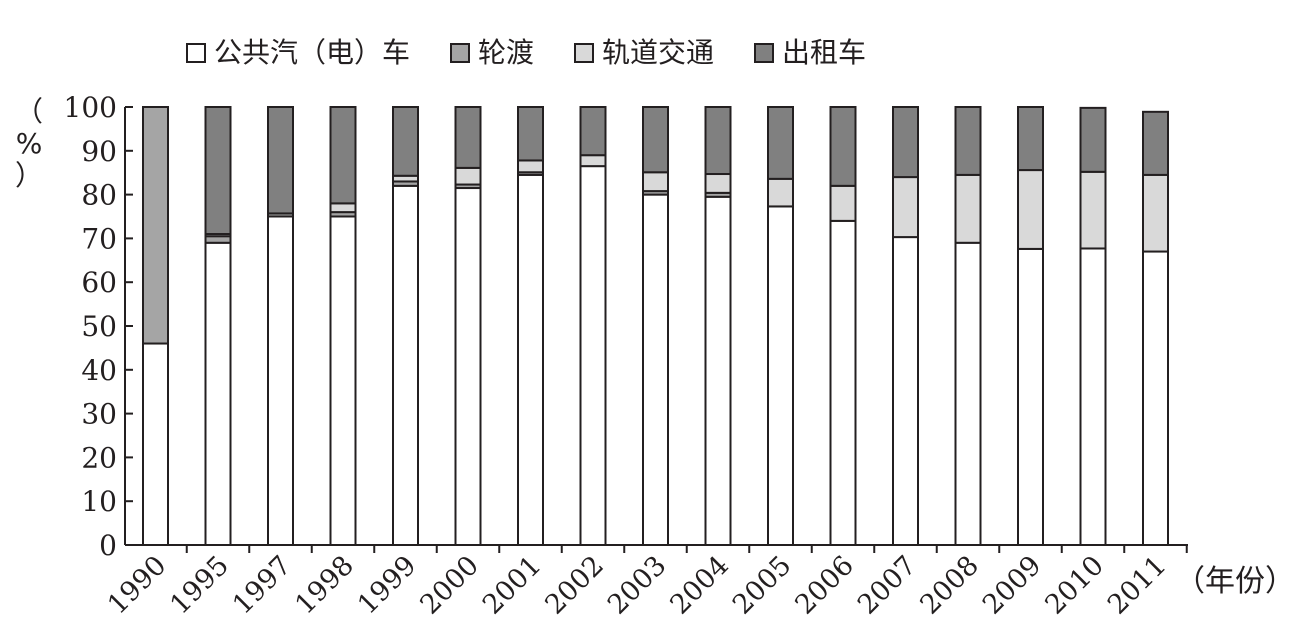  What do you see at coordinates (262, 585) in the screenshot?
I see `x-tick-label: 1997` at bounding box center [262, 585].